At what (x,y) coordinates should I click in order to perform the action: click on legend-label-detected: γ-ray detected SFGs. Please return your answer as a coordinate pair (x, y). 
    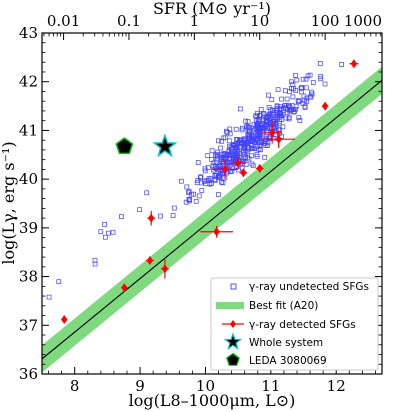
    Looking at the image, I should click on (302, 325).